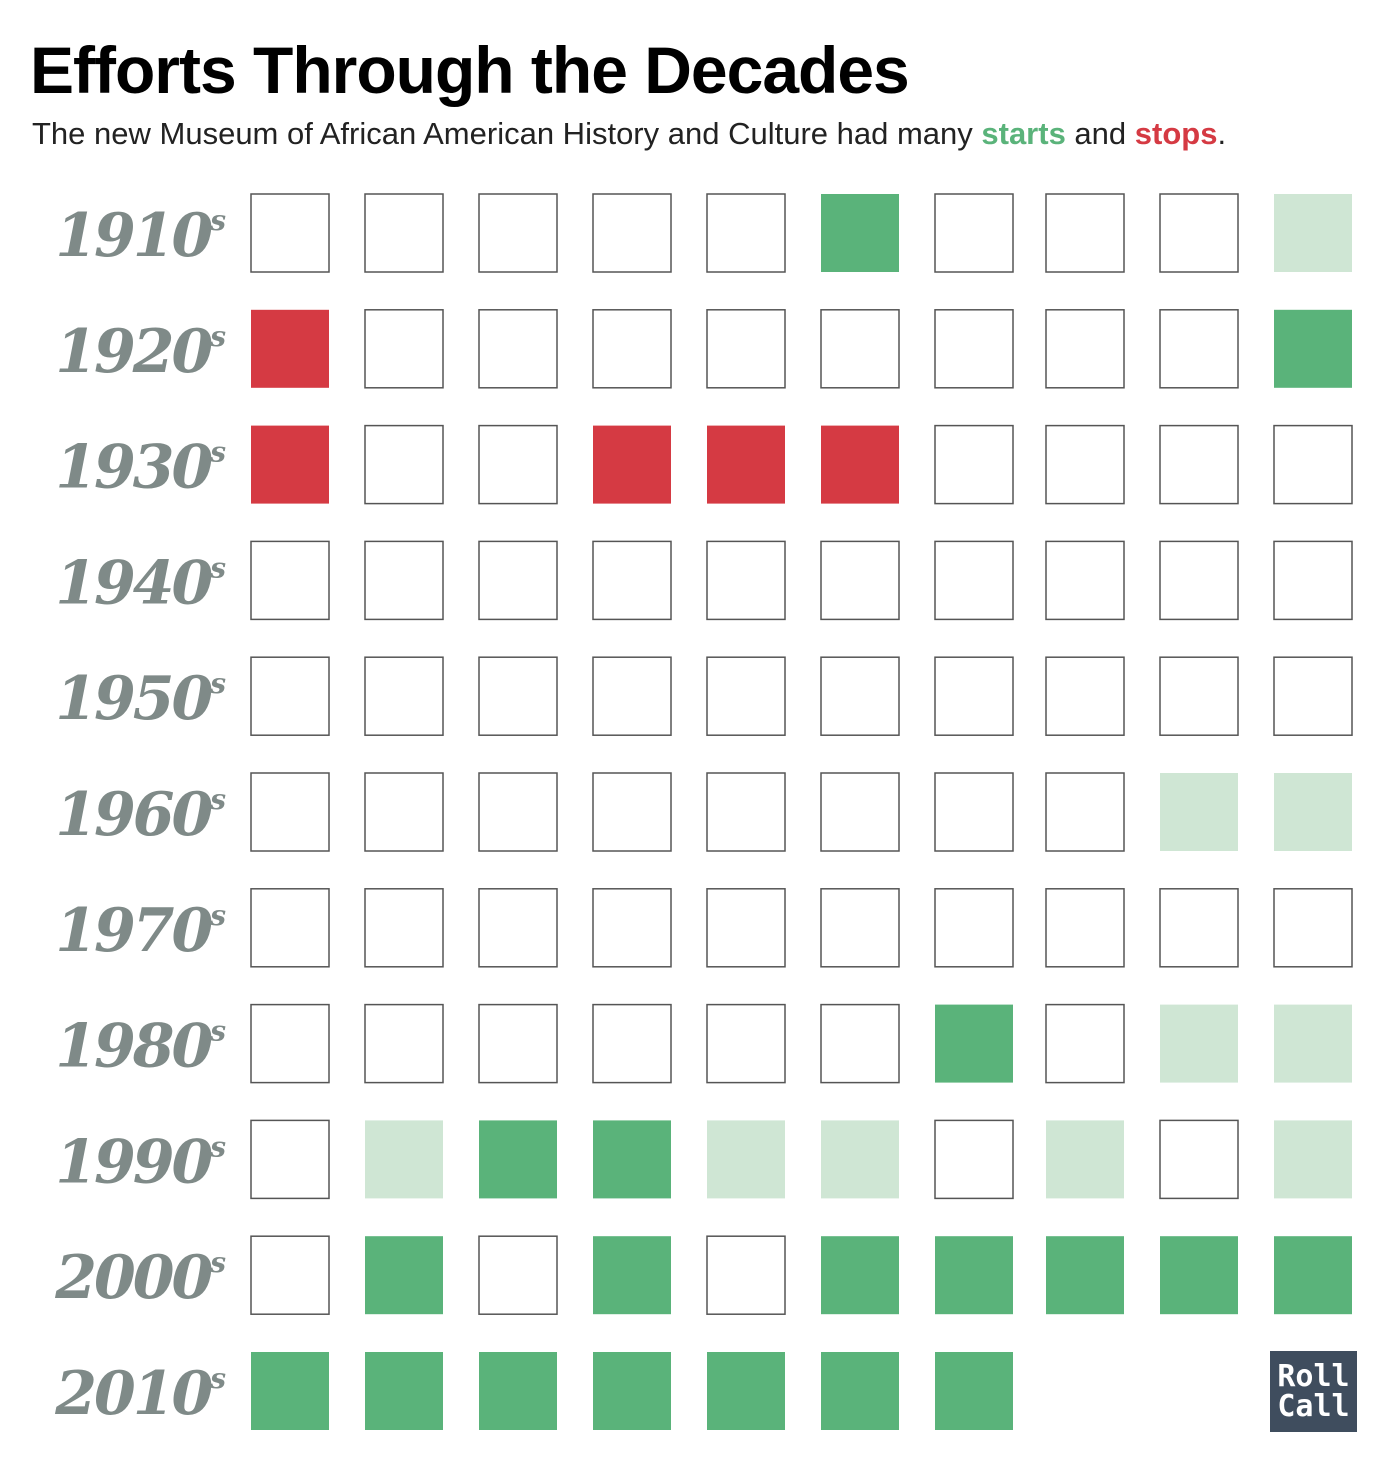 This screenshot has width=1396, height=1467. What do you see at coordinates (1199, 812) in the screenshot?
I see `cell-1960-8-start_light` at bounding box center [1199, 812].